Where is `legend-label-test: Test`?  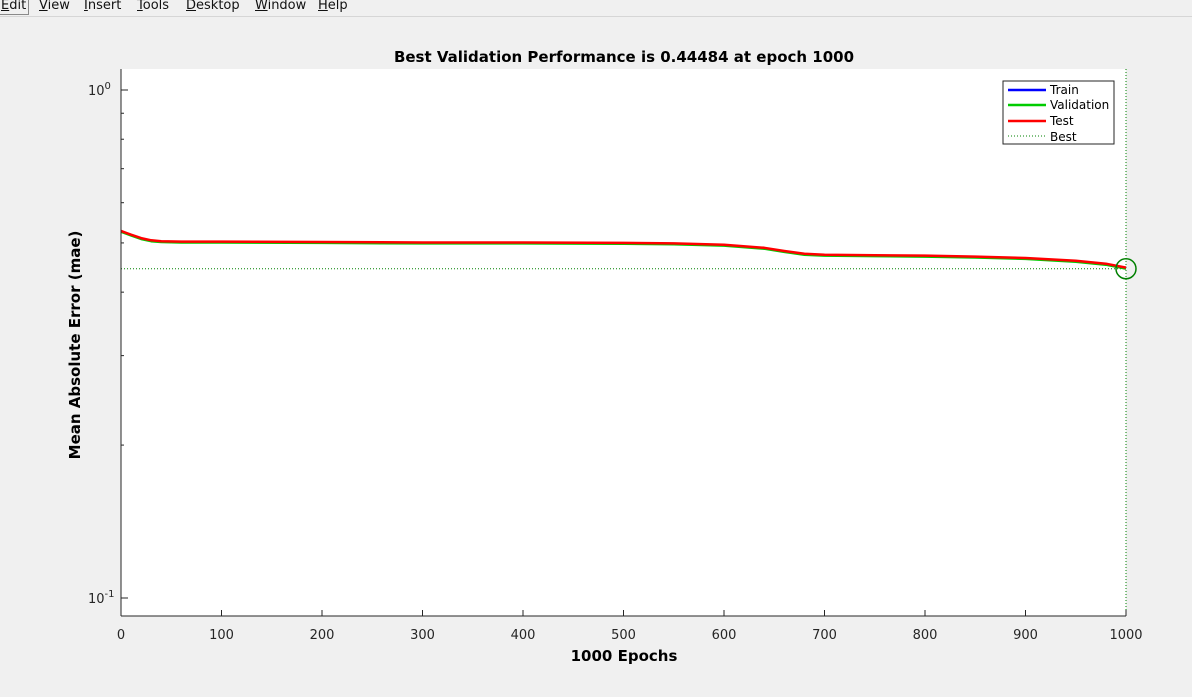
legend-label-test: Test is located at coordinates (1061, 121).